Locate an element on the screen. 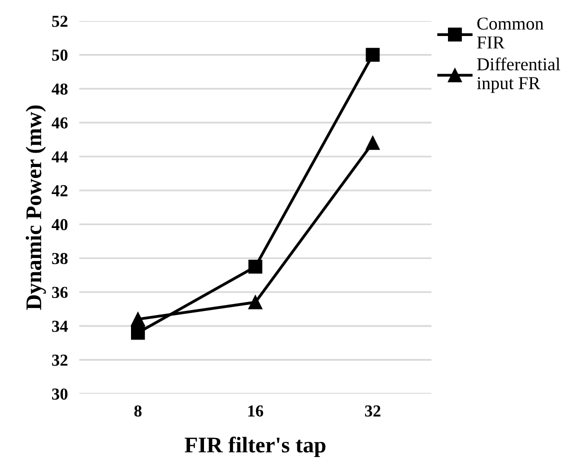 Image resolution: width=587 pixels, height=466 pixels. y-tick-label: 42 is located at coordinates (60, 190).